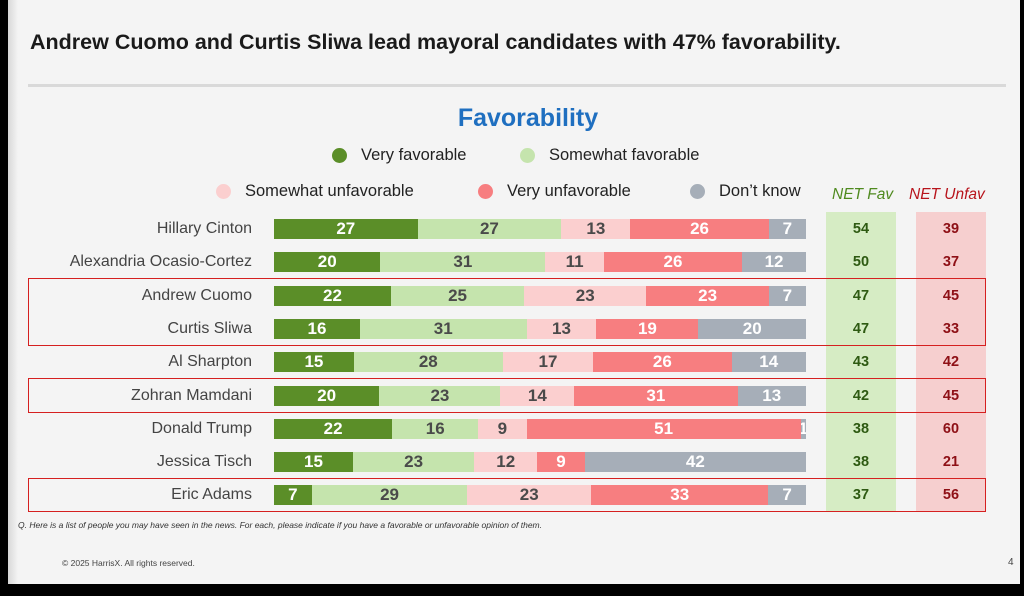  Describe the element at coordinates (223, 191) in the screenshot. I see `legend-swatch-somewhat-unfavorable` at that location.